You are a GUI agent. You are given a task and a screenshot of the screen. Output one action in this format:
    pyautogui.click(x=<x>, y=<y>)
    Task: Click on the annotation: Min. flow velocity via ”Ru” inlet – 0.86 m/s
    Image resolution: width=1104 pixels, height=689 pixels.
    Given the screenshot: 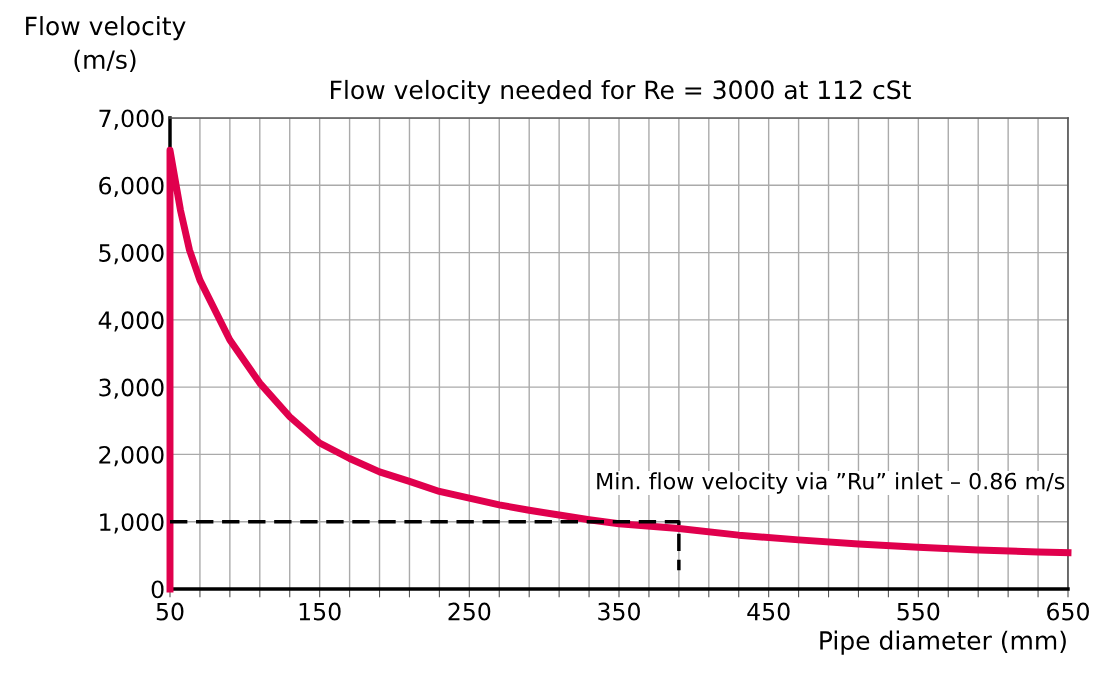 What is the action you would take?
    pyautogui.click(x=831, y=483)
    